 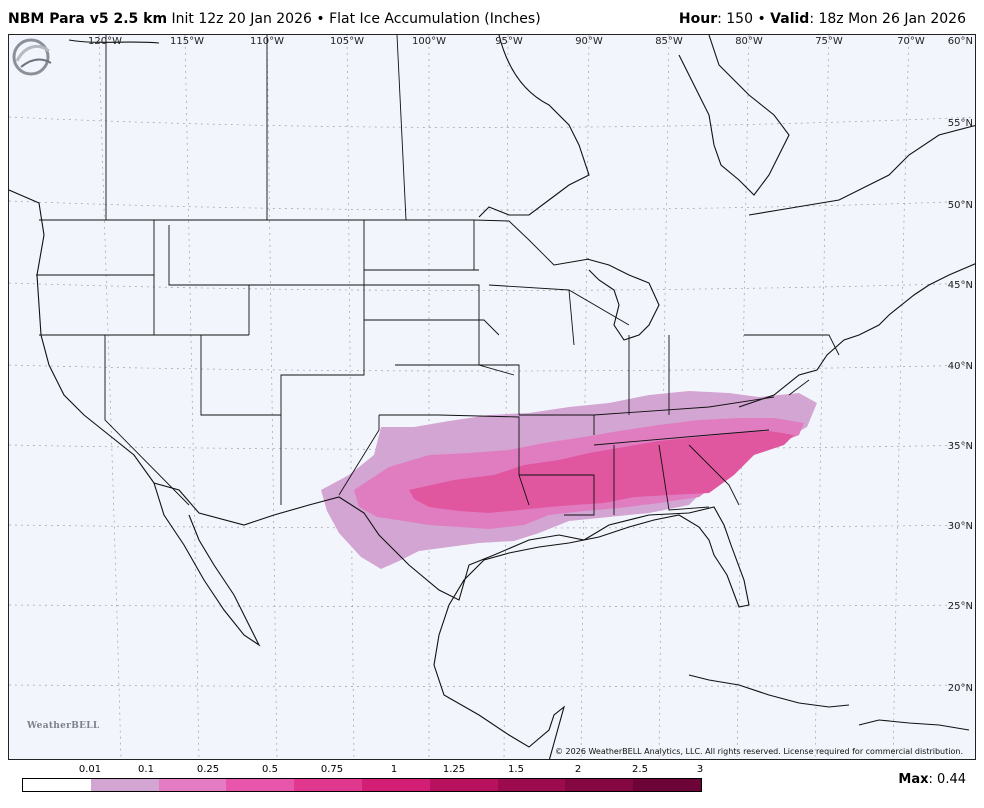 I want to click on max-value: Max: 0.44, so click(x=932, y=779).